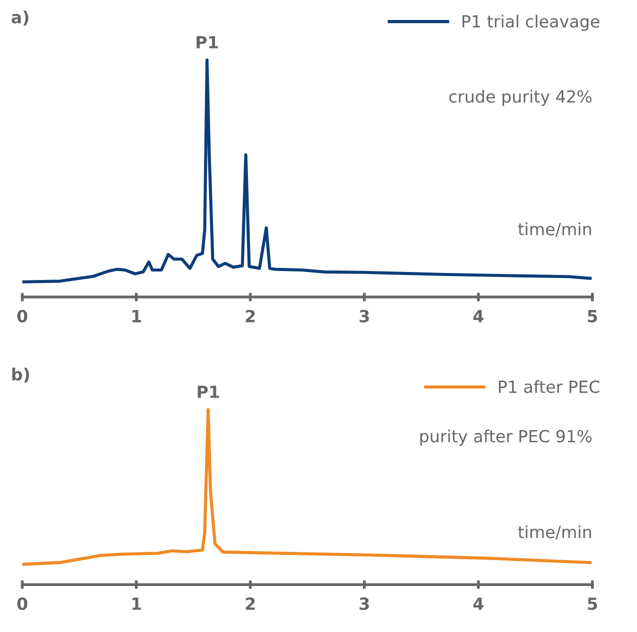 This screenshot has height=632, width=637. I want to click on chart-title: b), so click(21, 375).